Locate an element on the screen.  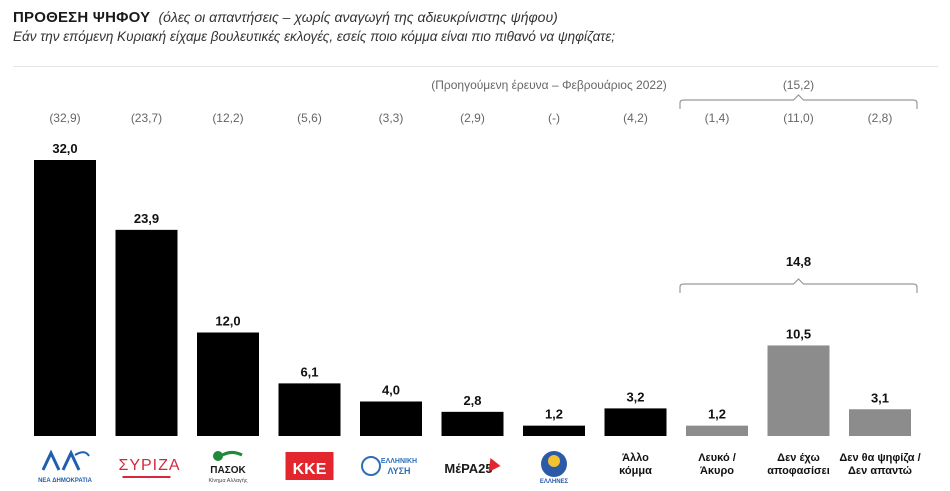
bar-value-label: 32,0 is located at coordinates (64, 148).